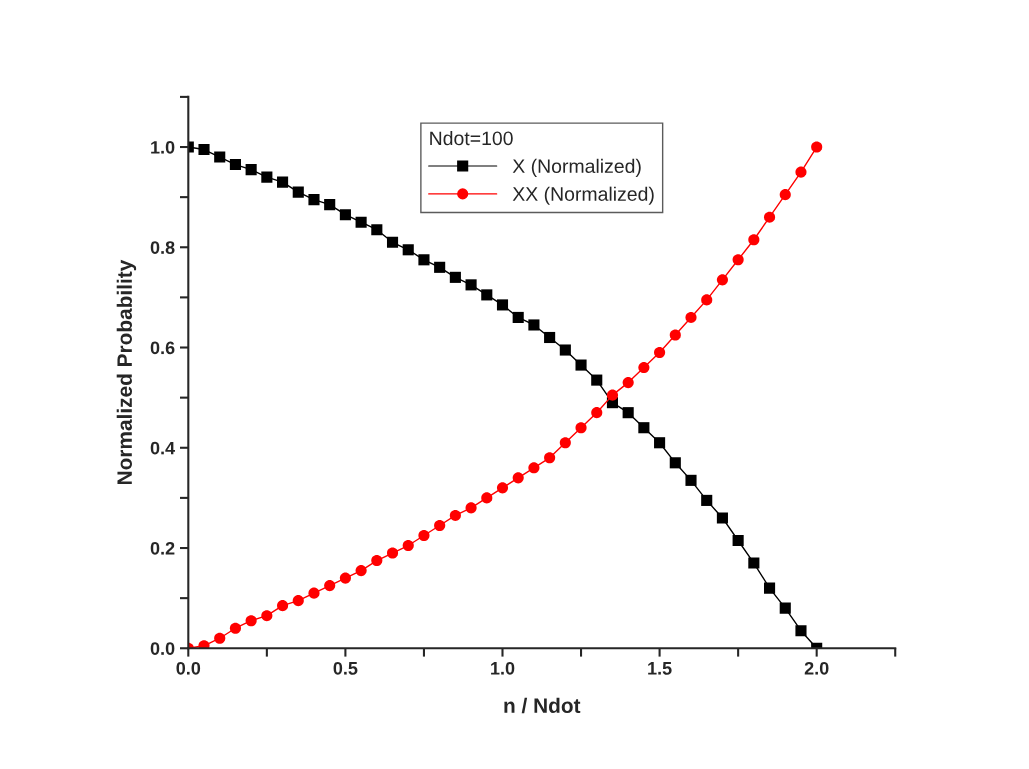 The image size is (1029, 769). Describe the element at coordinates (126, 372) in the screenshot. I see `y-axis-title: Normalized Probability` at that location.